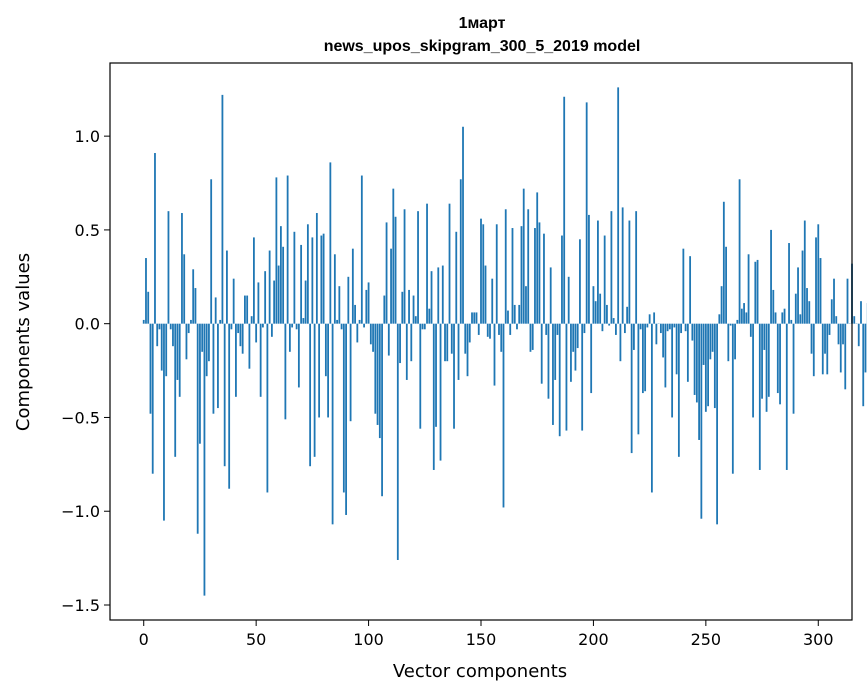 This screenshot has height=696, width=867. Describe the element at coordinates (80, 605) in the screenshot. I see `y-tick-label: −1.5` at that location.